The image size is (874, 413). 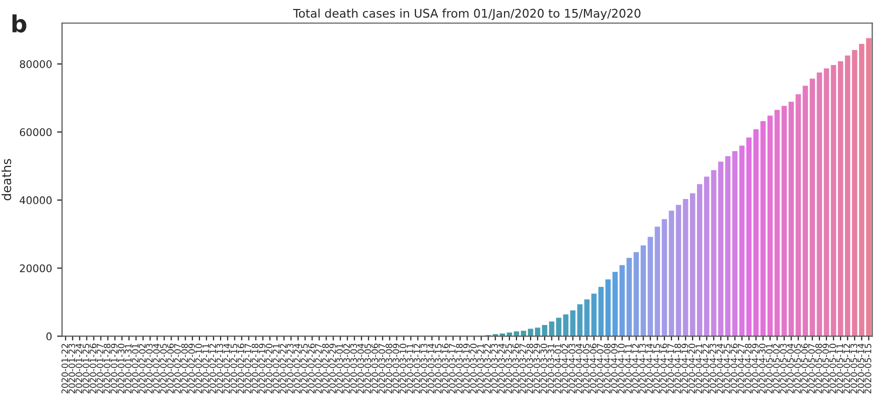 I want to click on y-tick-label: 60000, so click(x=36, y=132).